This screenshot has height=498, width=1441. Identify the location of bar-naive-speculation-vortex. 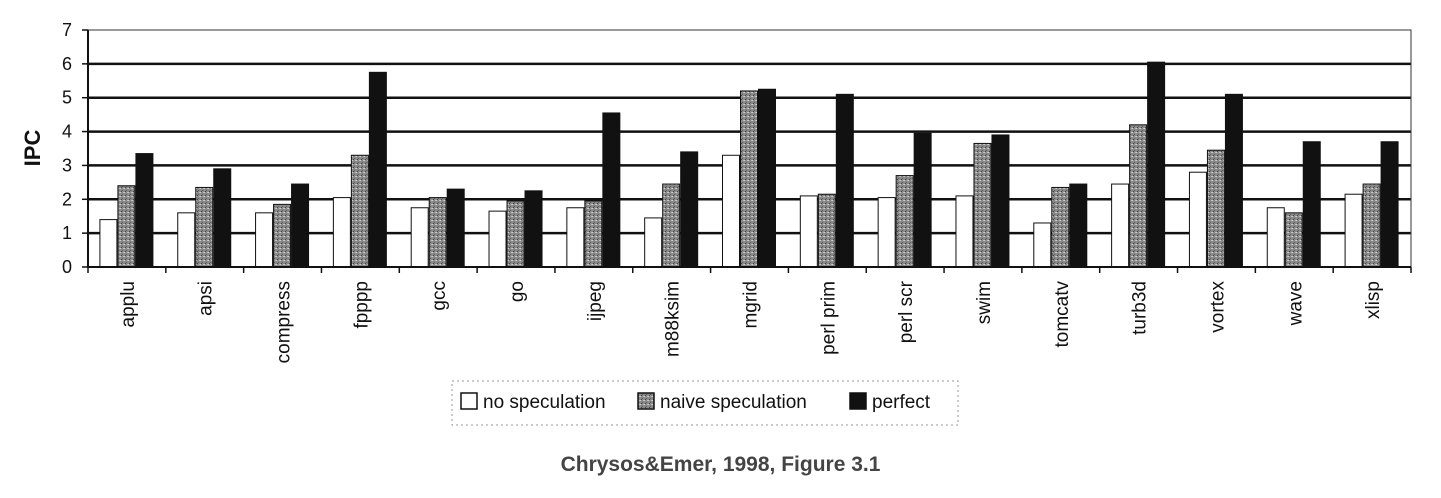
(1215, 208).